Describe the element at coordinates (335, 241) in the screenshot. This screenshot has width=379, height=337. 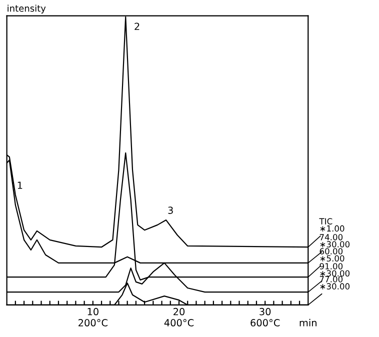
I see `text: 74.00 ∗30.00` at that location.